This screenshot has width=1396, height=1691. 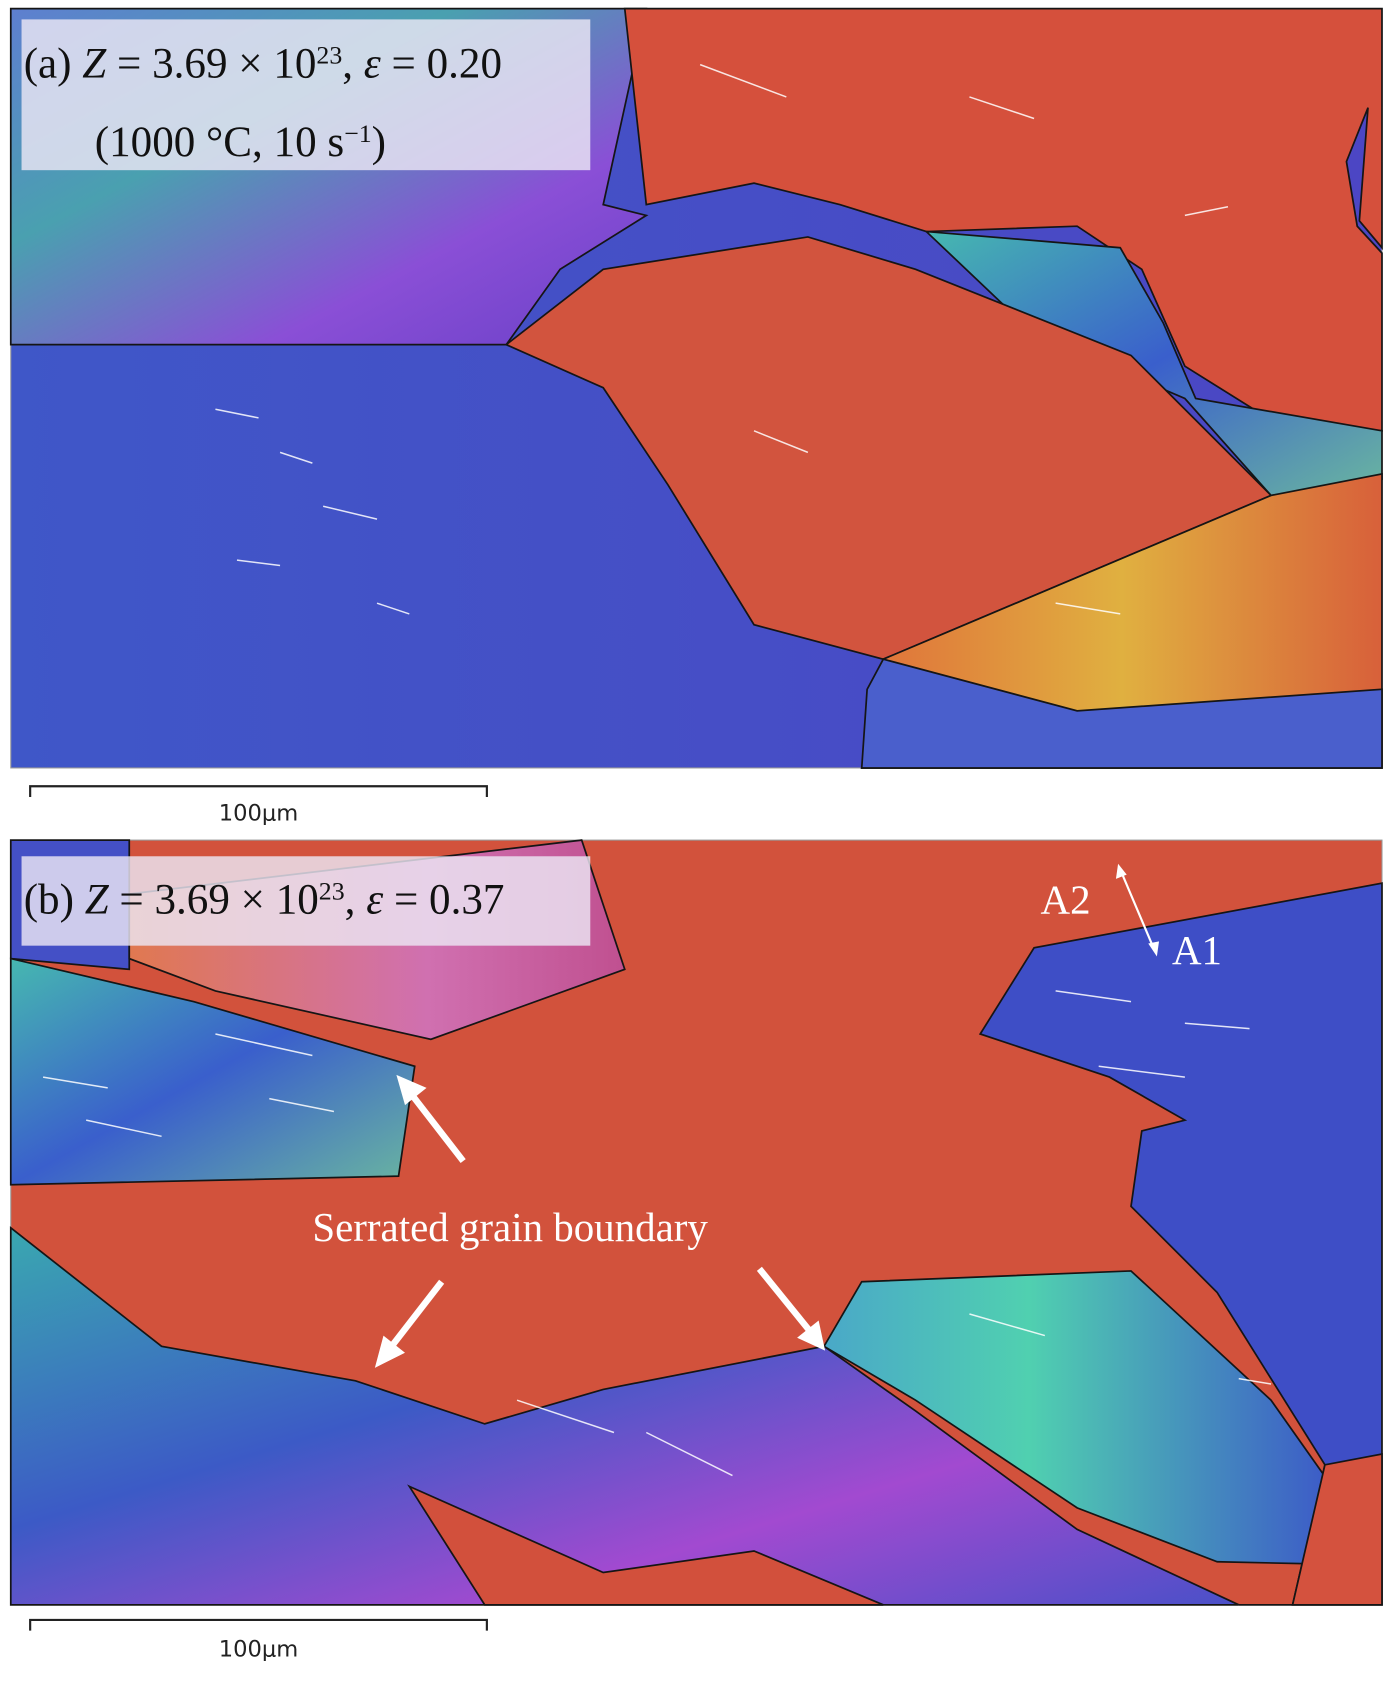 I want to click on scale-bar-a: 100μm, so click(x=258, y=806).